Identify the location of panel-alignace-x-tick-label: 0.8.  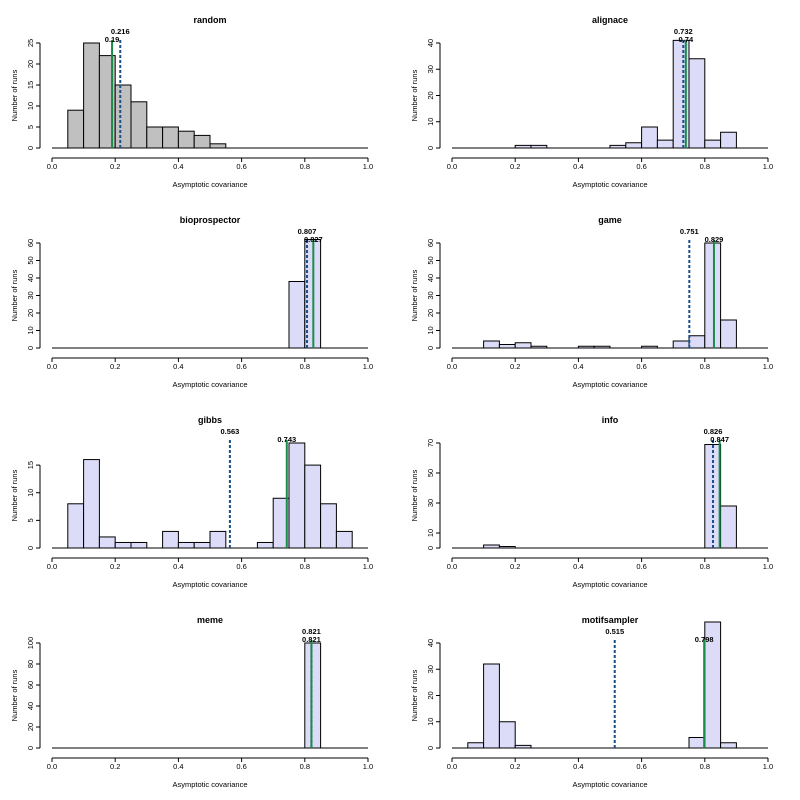
(705, 166).